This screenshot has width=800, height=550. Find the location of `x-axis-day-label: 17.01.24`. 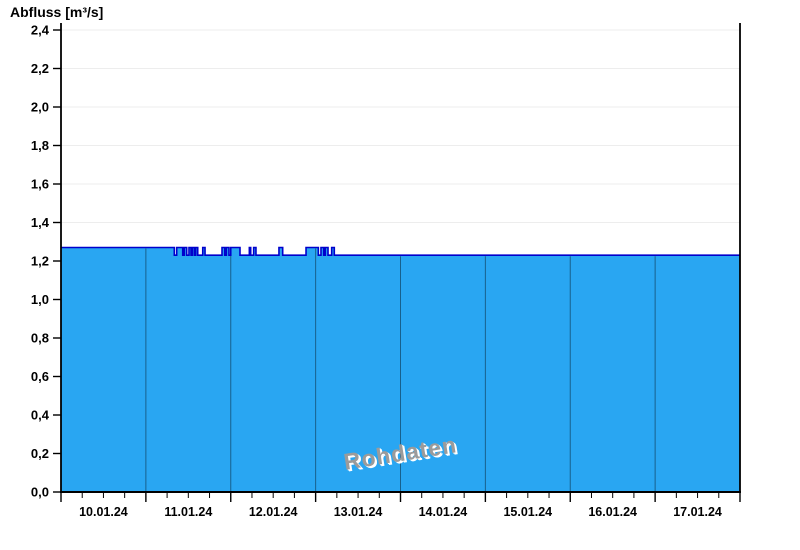

x-axis-day-label: 17.01.24 is located at coordinates (697, 512).